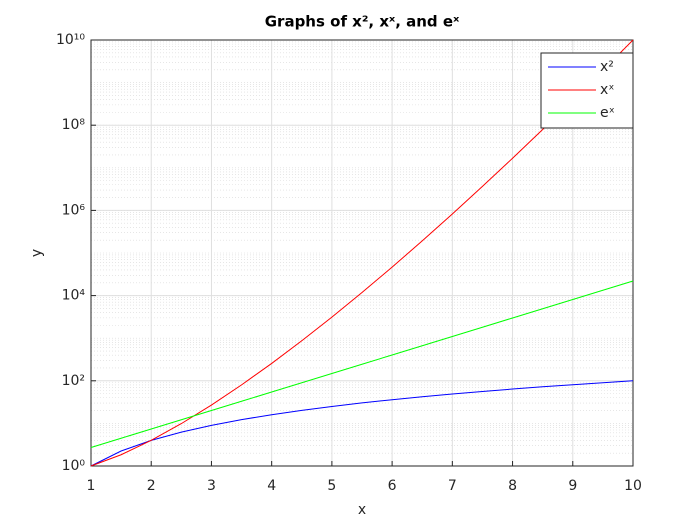 The height and width of the screenshot is (525, 700). Describe the element at coordinates (271, 486) in the screenshot. I see `x-tick-label: 4` at that location.